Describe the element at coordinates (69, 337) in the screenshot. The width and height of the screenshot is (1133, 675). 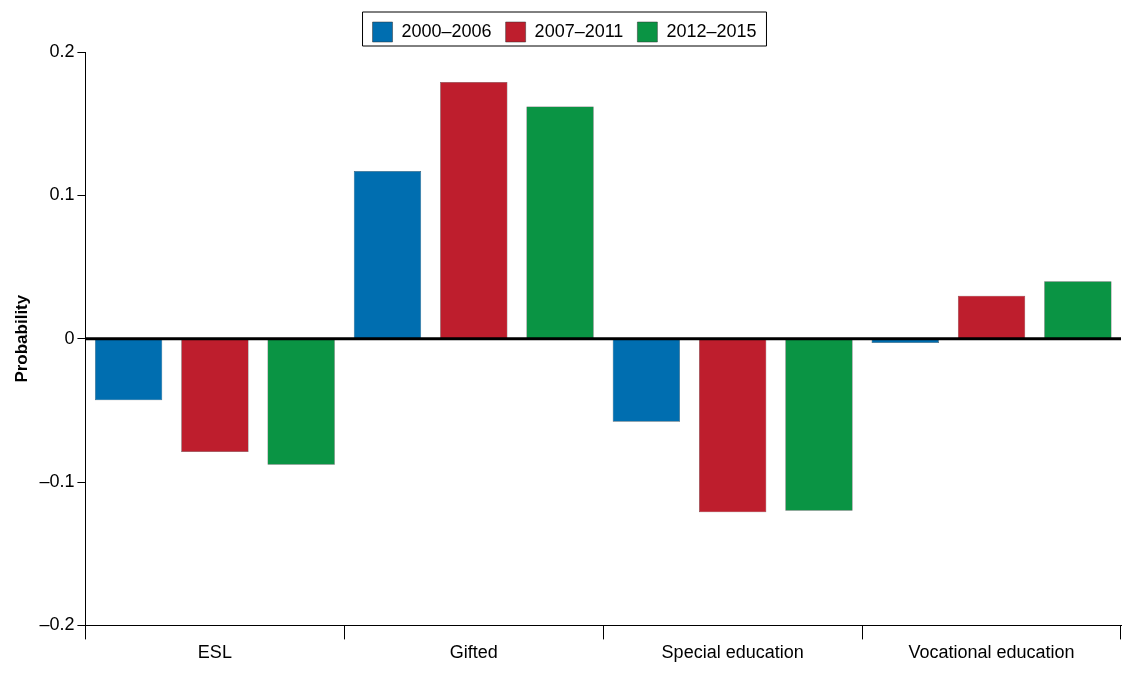
I see `y-tick-label: 0` at that location.